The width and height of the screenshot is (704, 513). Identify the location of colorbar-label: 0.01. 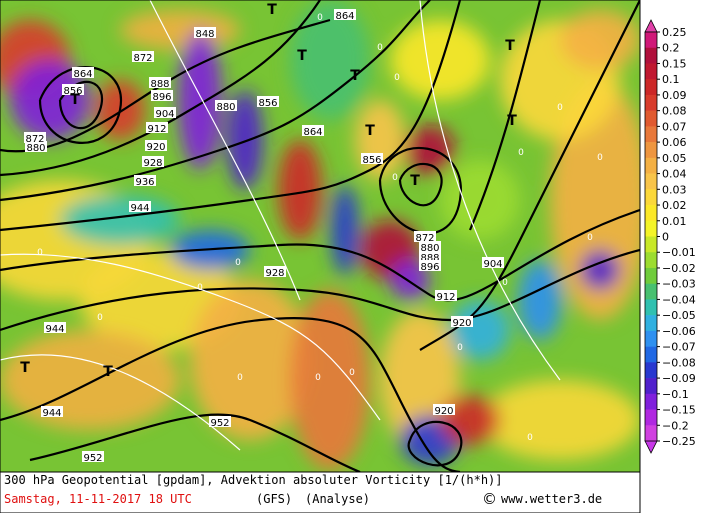
(674, 221).